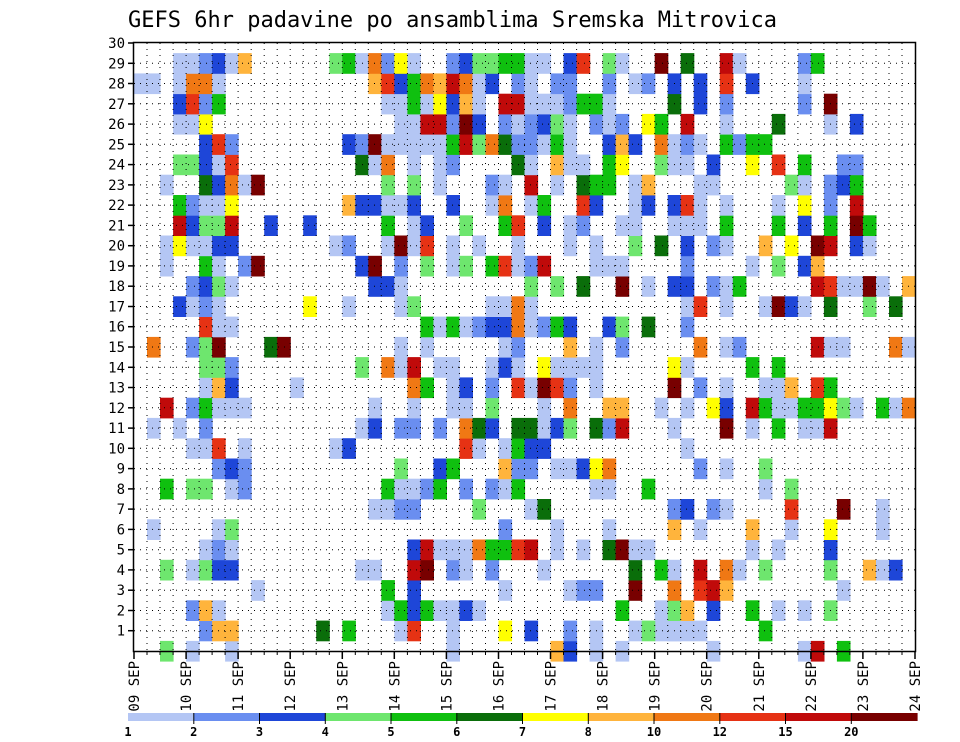 The width and height of the screenshot is (960, 742). I want to click on y-tick-label: 24, so click(116, 166).